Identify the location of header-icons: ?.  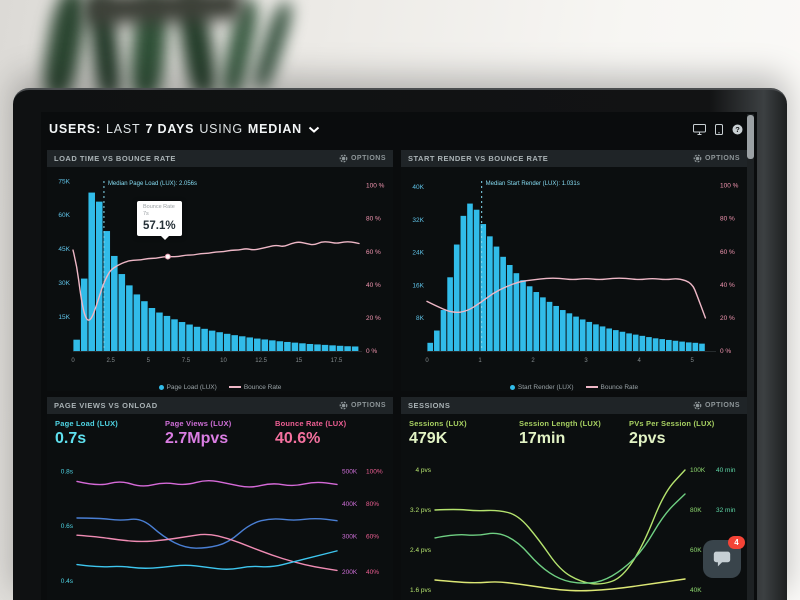
(718, 129).